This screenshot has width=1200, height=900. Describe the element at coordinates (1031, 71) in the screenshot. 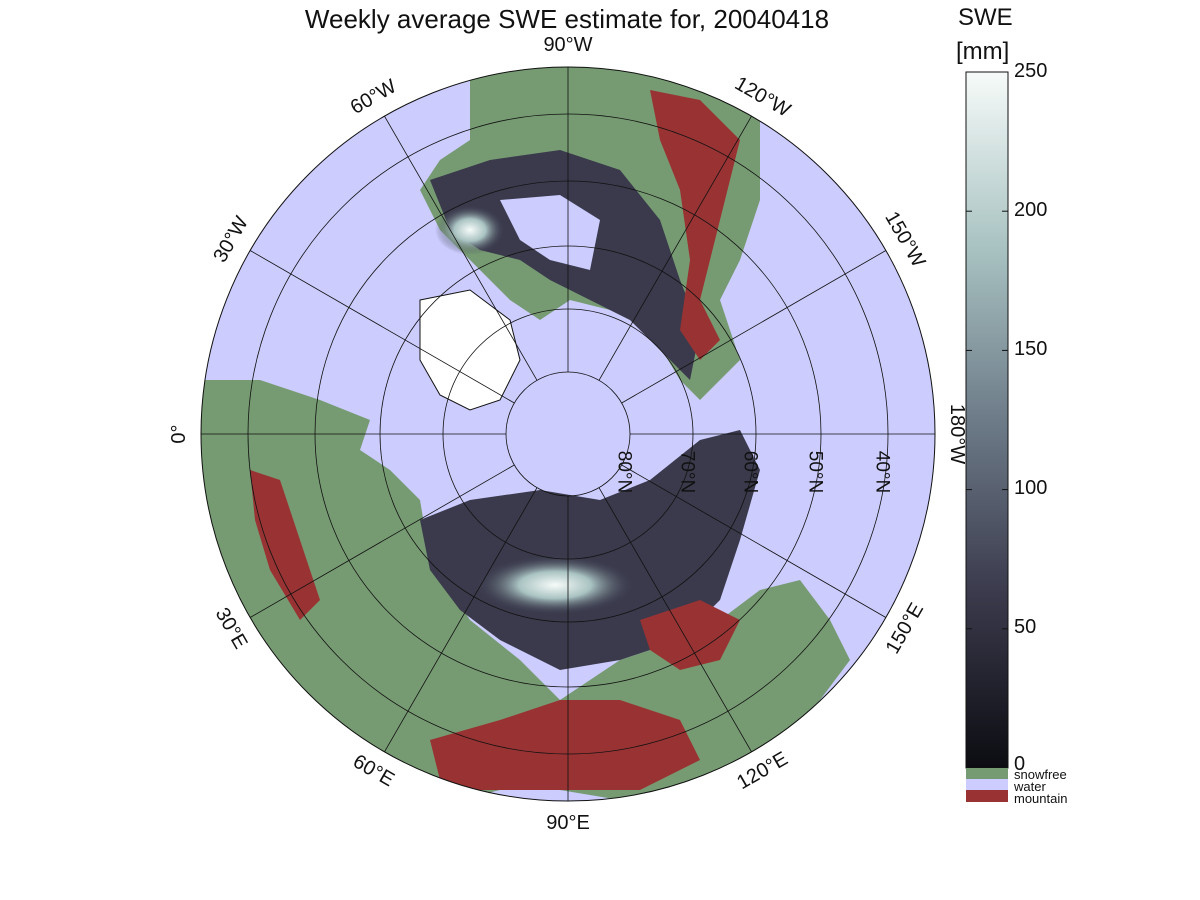

I see `colorbar-tick-label: 250` at that location.